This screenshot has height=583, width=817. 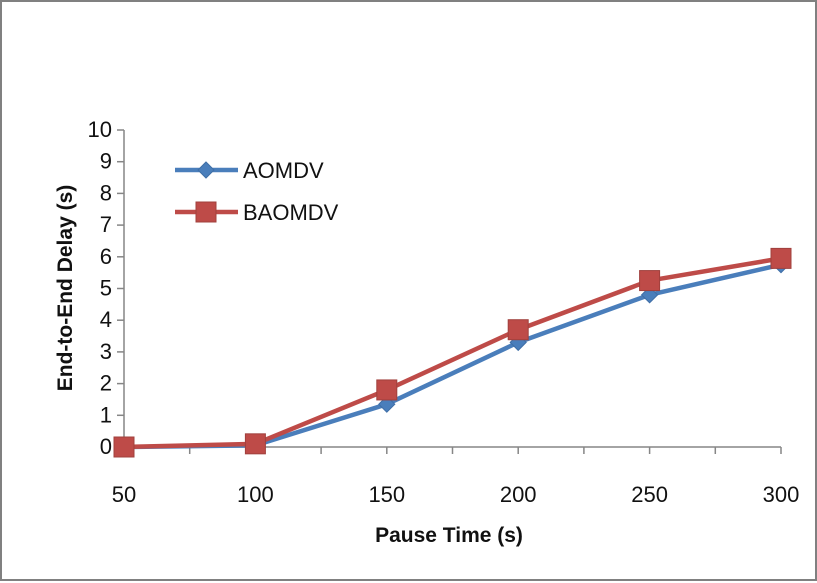 I want to click on x-tick-label: 150, so click(x=386, y=494).